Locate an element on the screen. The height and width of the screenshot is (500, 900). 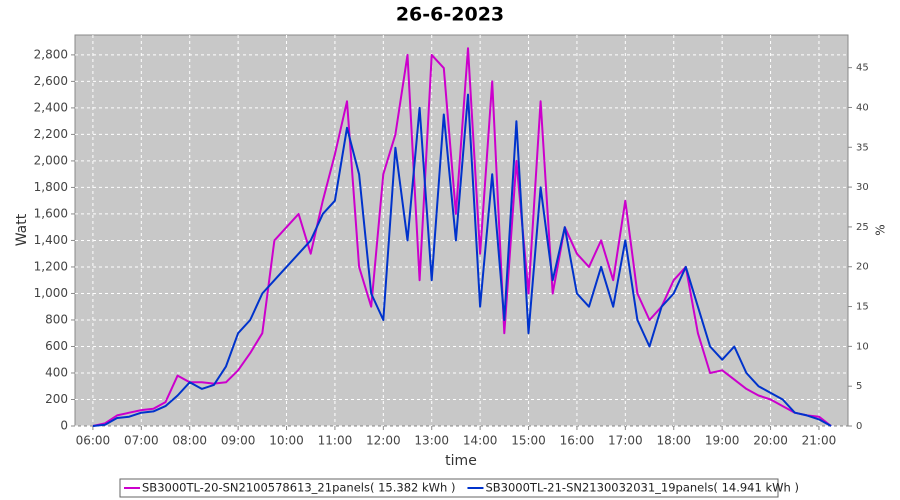
x-tick-label: 10:00 is located at coordinates (286, 441).